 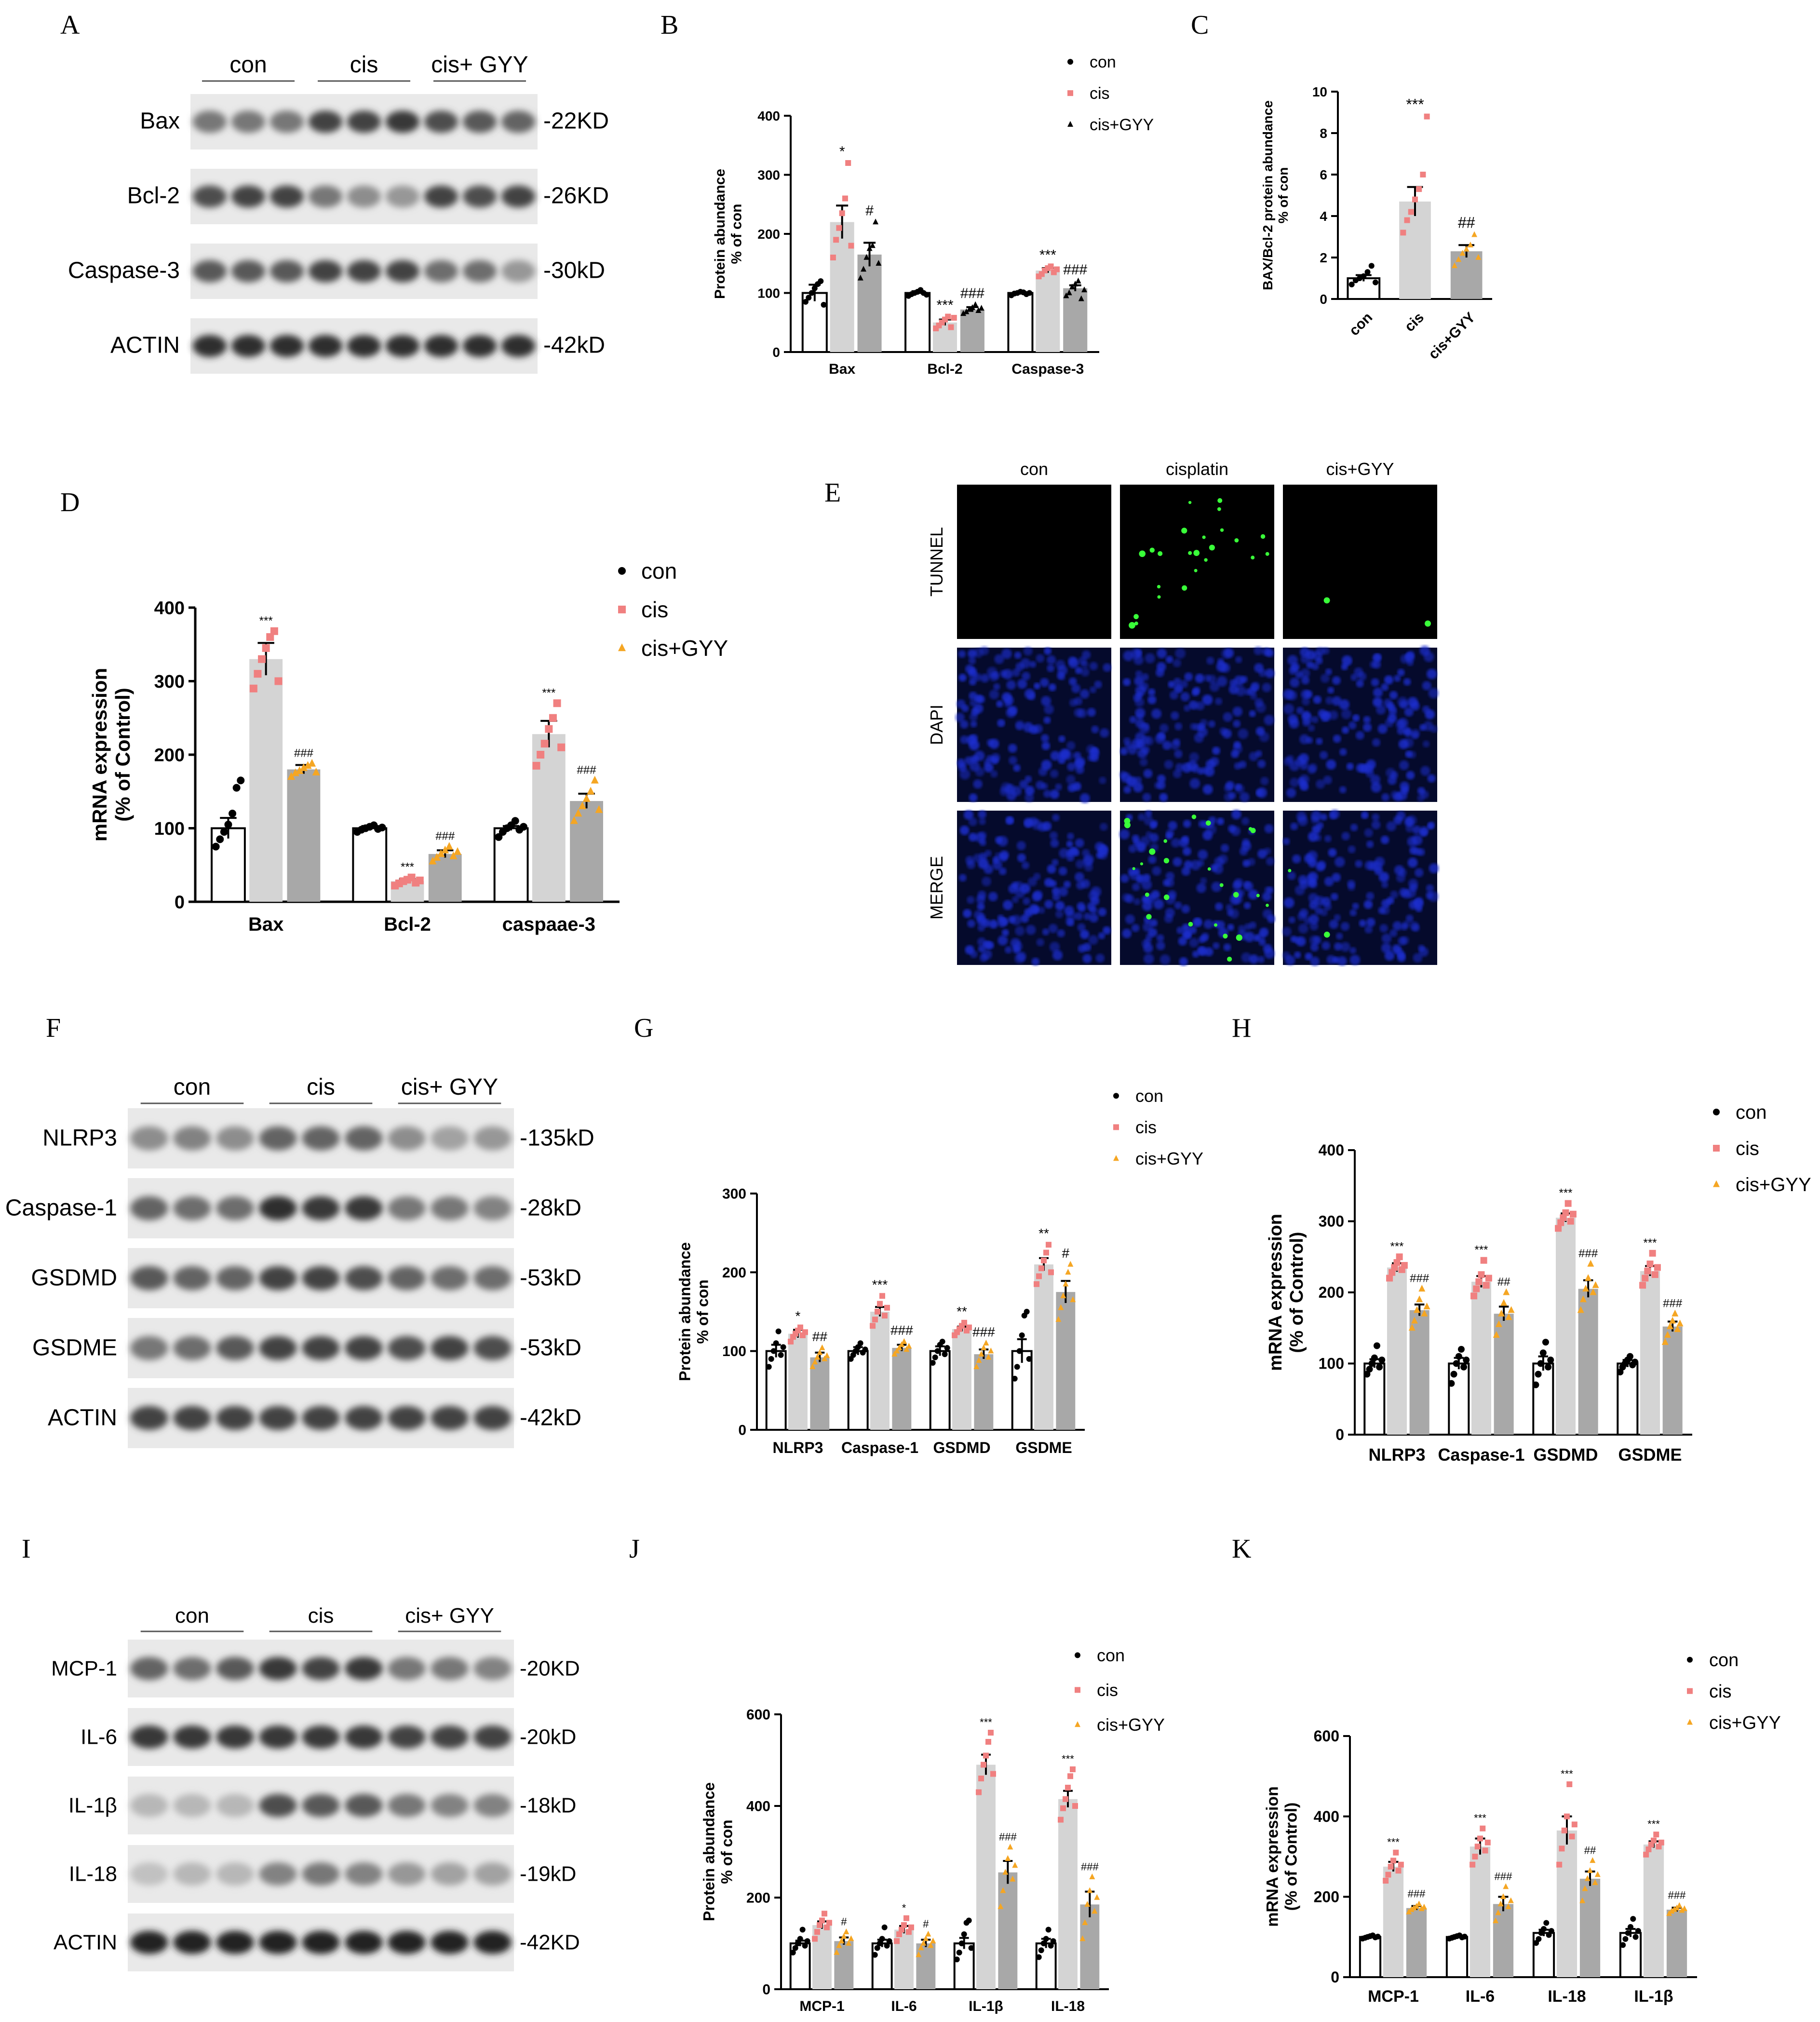 What do you see at coordinates (1326, 1736) in the screenshot?
I see `y-tick-label: 600` at bounding box center [1326, 1736].